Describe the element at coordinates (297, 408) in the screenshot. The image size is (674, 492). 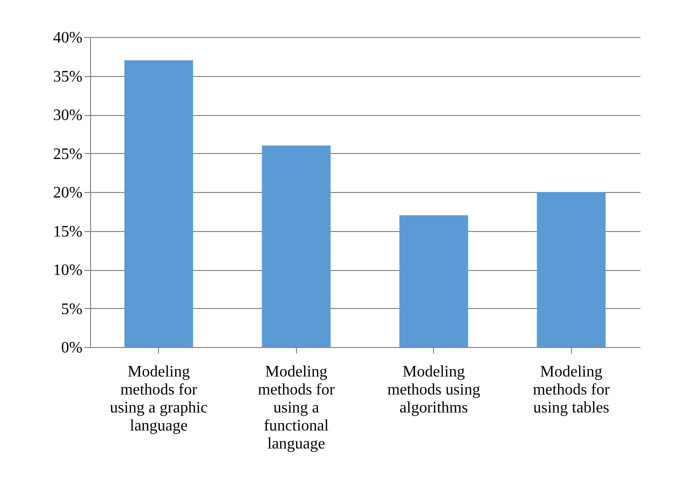
I see `x-tick-label: Modeling methods for using a functional language` at that location.